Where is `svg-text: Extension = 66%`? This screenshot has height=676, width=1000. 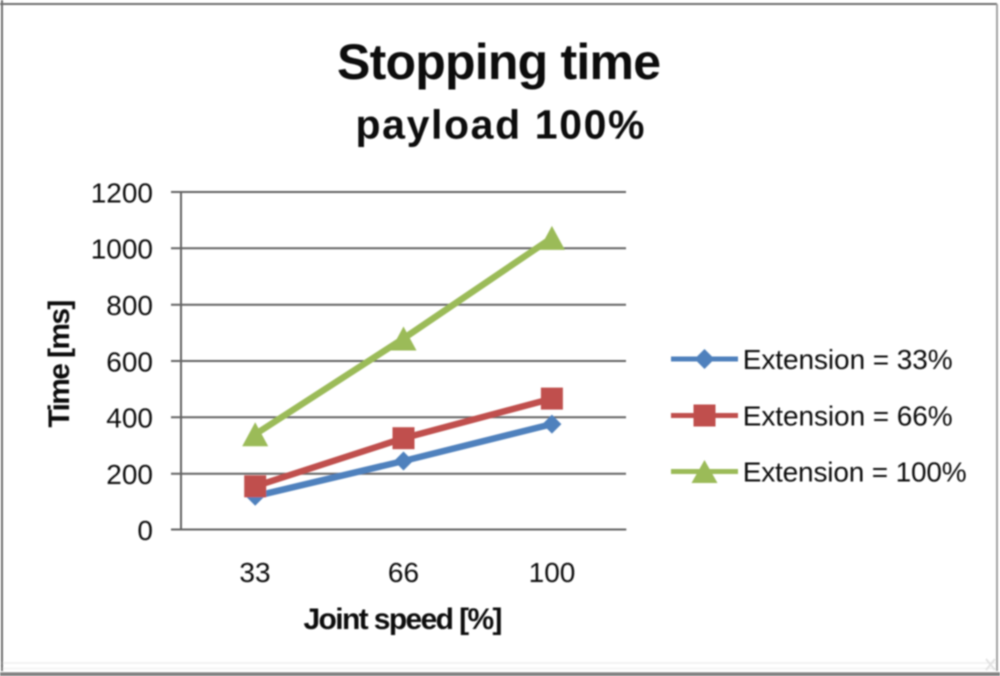 svg-text: Extension = 66% is located at coordinates (848, 416).